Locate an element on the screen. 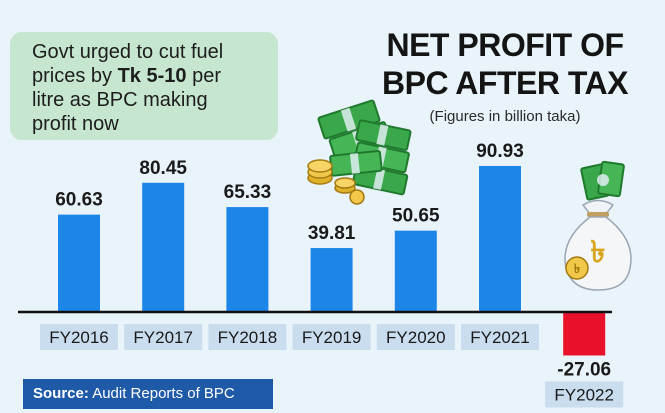  value-label-fy2018: 65.33 is located at coordinates (248, 192).